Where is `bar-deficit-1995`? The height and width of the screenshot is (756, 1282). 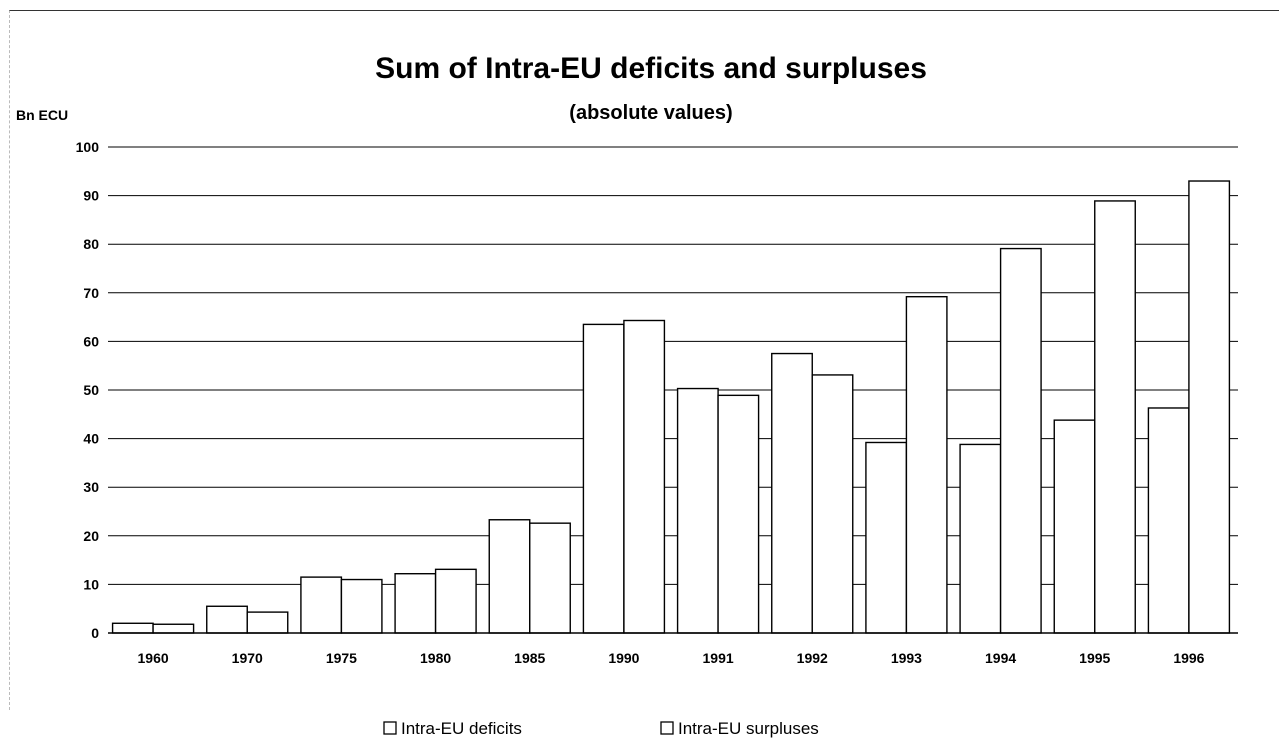 bar-deficit-1995 is located at coordinates (1074, 526).